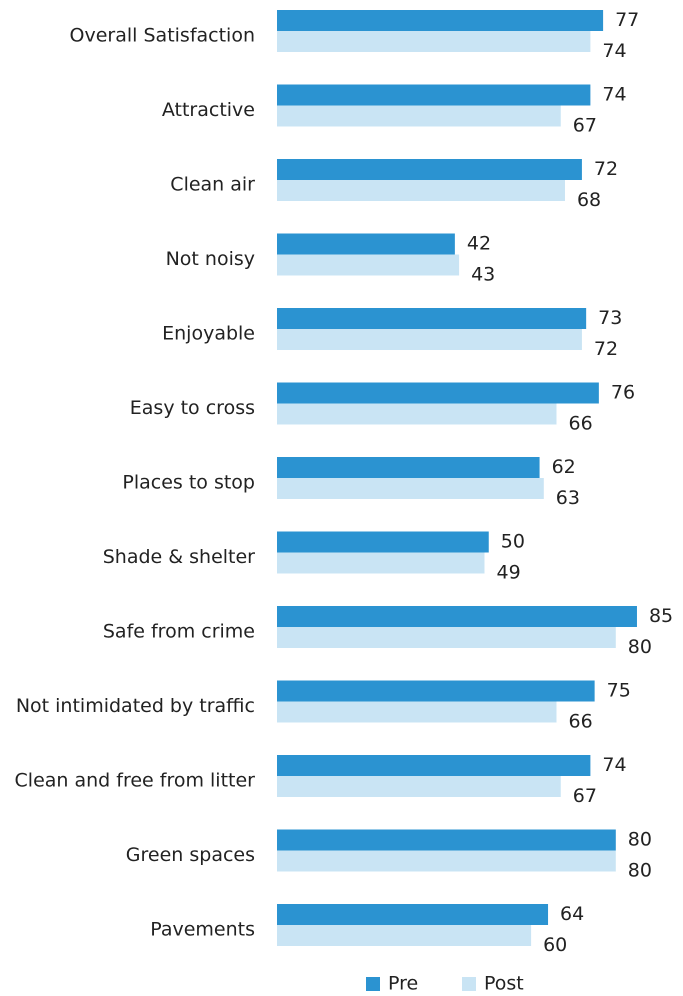  Describe the element at coordinates (135, 781) in the screenshot. I see `category-label: Clean and free from litter` at that location.